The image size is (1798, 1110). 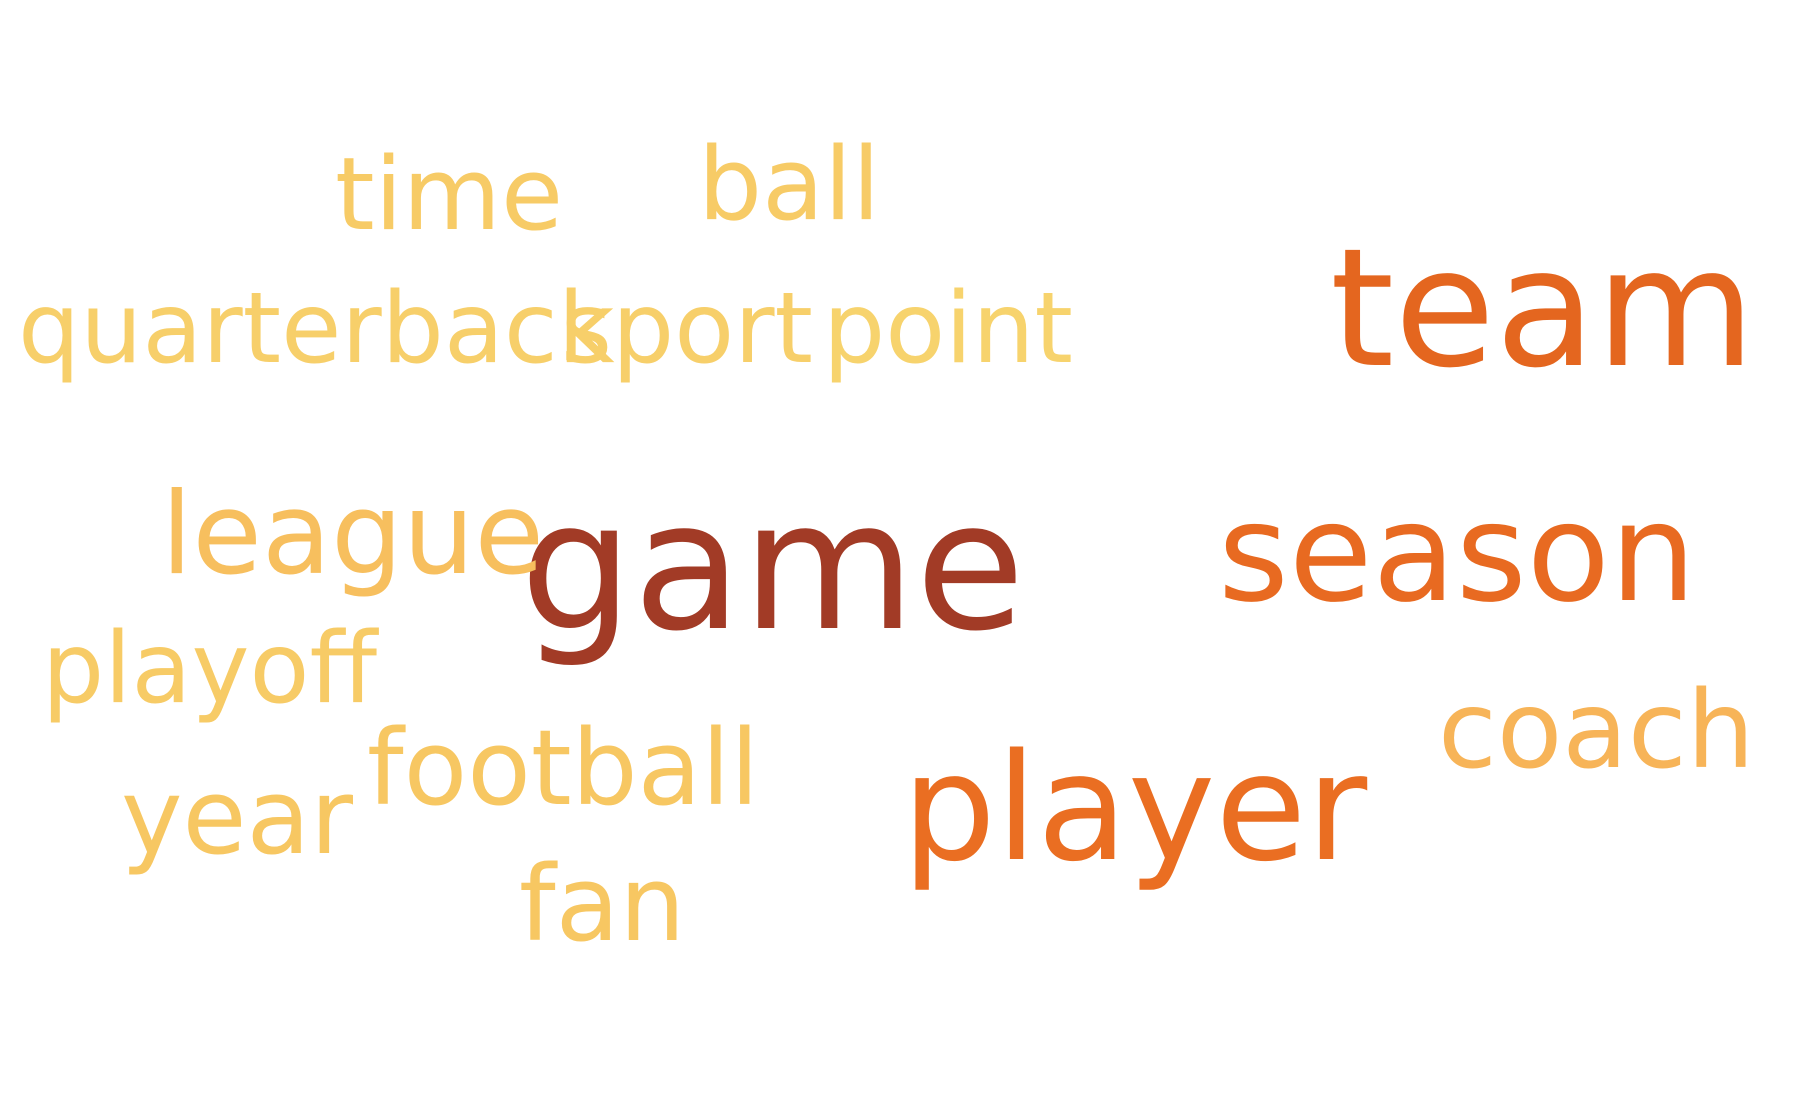 I want to click on word-season: season, so click(x=1457, y=554).